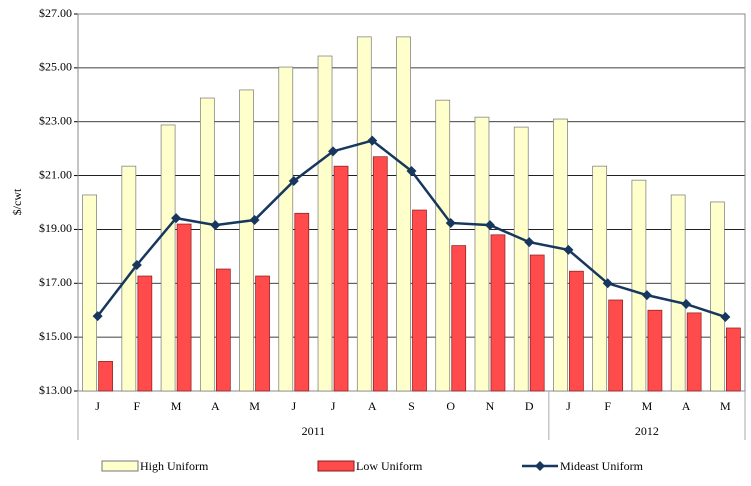  Describe the element at coordinates (55, 228) in the screenshot. I see `y-tick-label: $19.00` at that location.